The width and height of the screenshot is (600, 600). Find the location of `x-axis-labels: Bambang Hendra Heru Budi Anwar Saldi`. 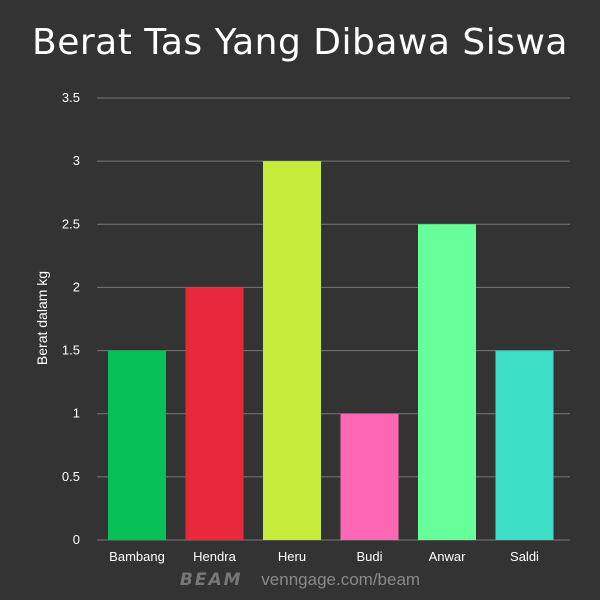

x-axis-labels: Bambang Hendra Heru Budi Anwar Saldi is located at coordinates (324, 556).